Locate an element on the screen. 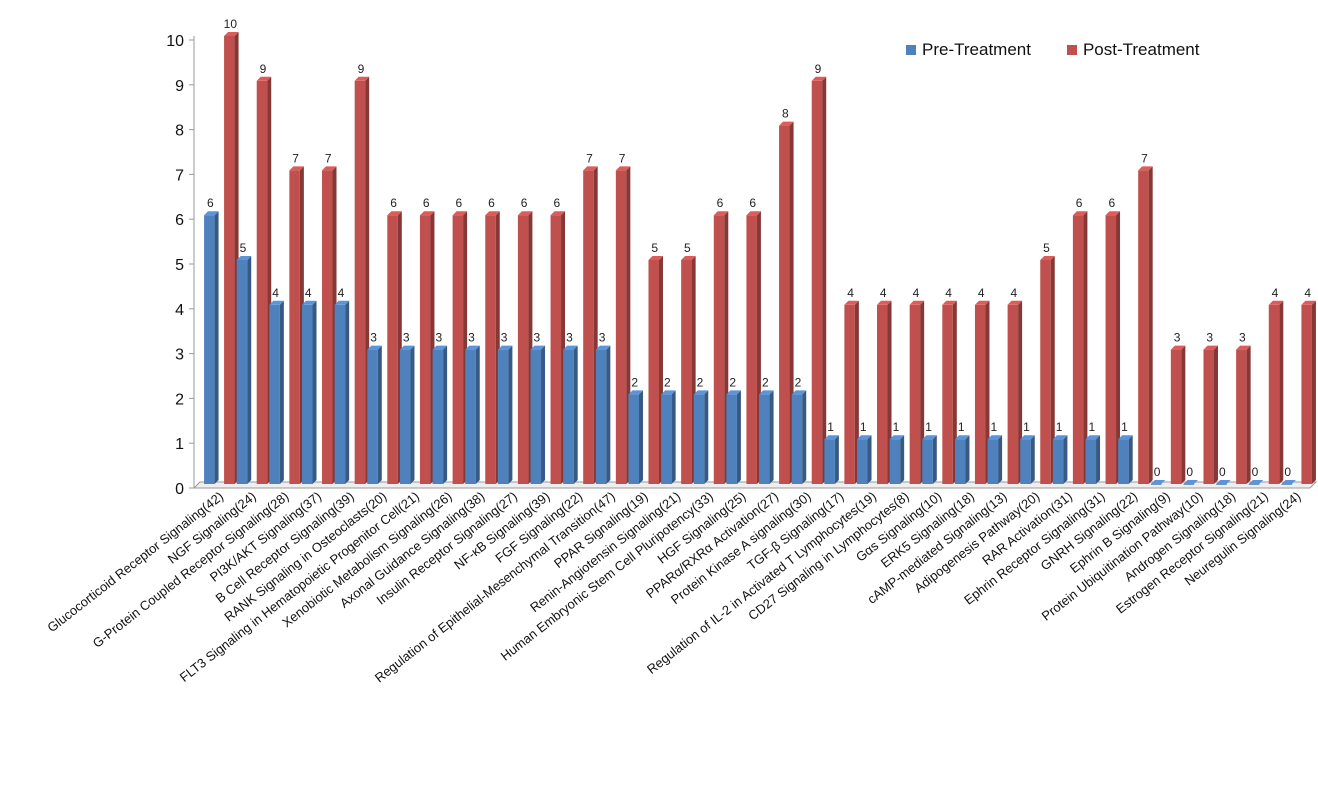  legend-item-post-treatment: Post-Treatment is located at coordinates (1133, 50).